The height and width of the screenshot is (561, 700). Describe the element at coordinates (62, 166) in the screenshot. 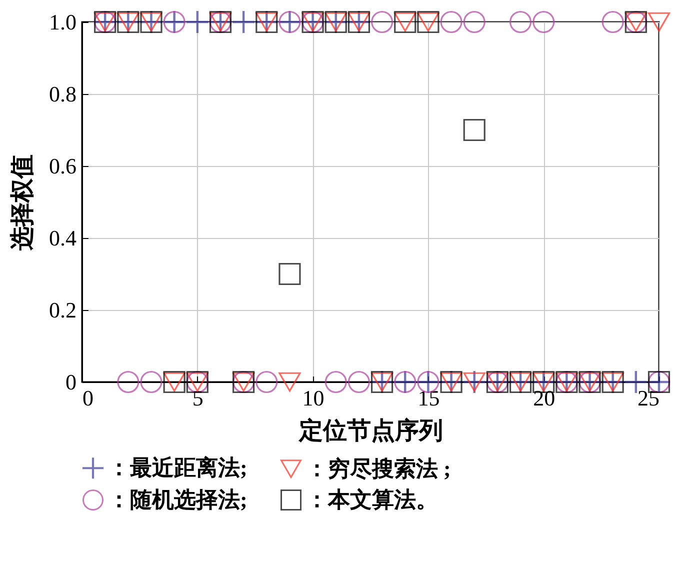

I see `y-tick-label: 0.6` at that location.